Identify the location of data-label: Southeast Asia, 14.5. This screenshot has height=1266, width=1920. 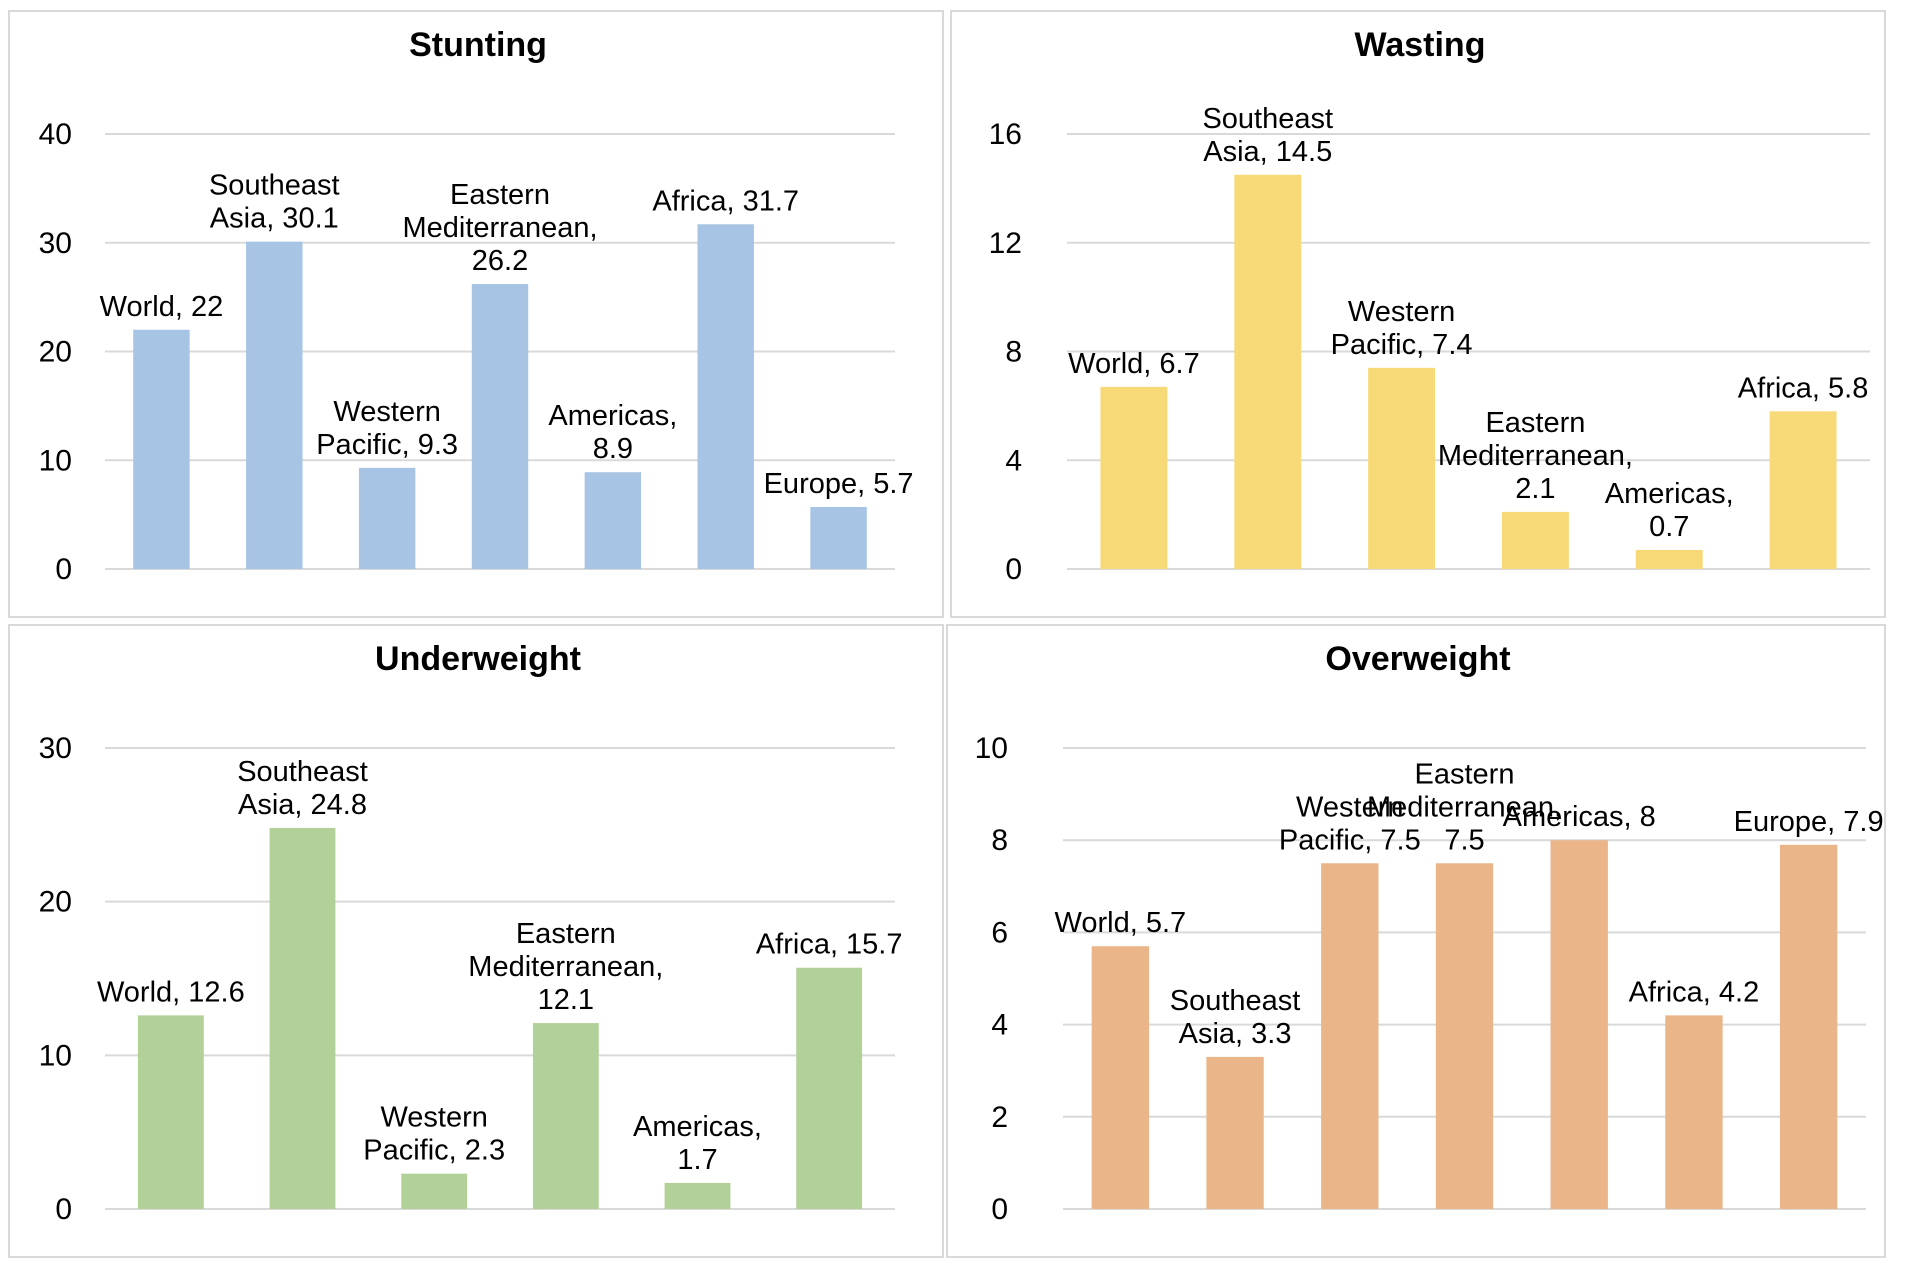
(1267, 135).